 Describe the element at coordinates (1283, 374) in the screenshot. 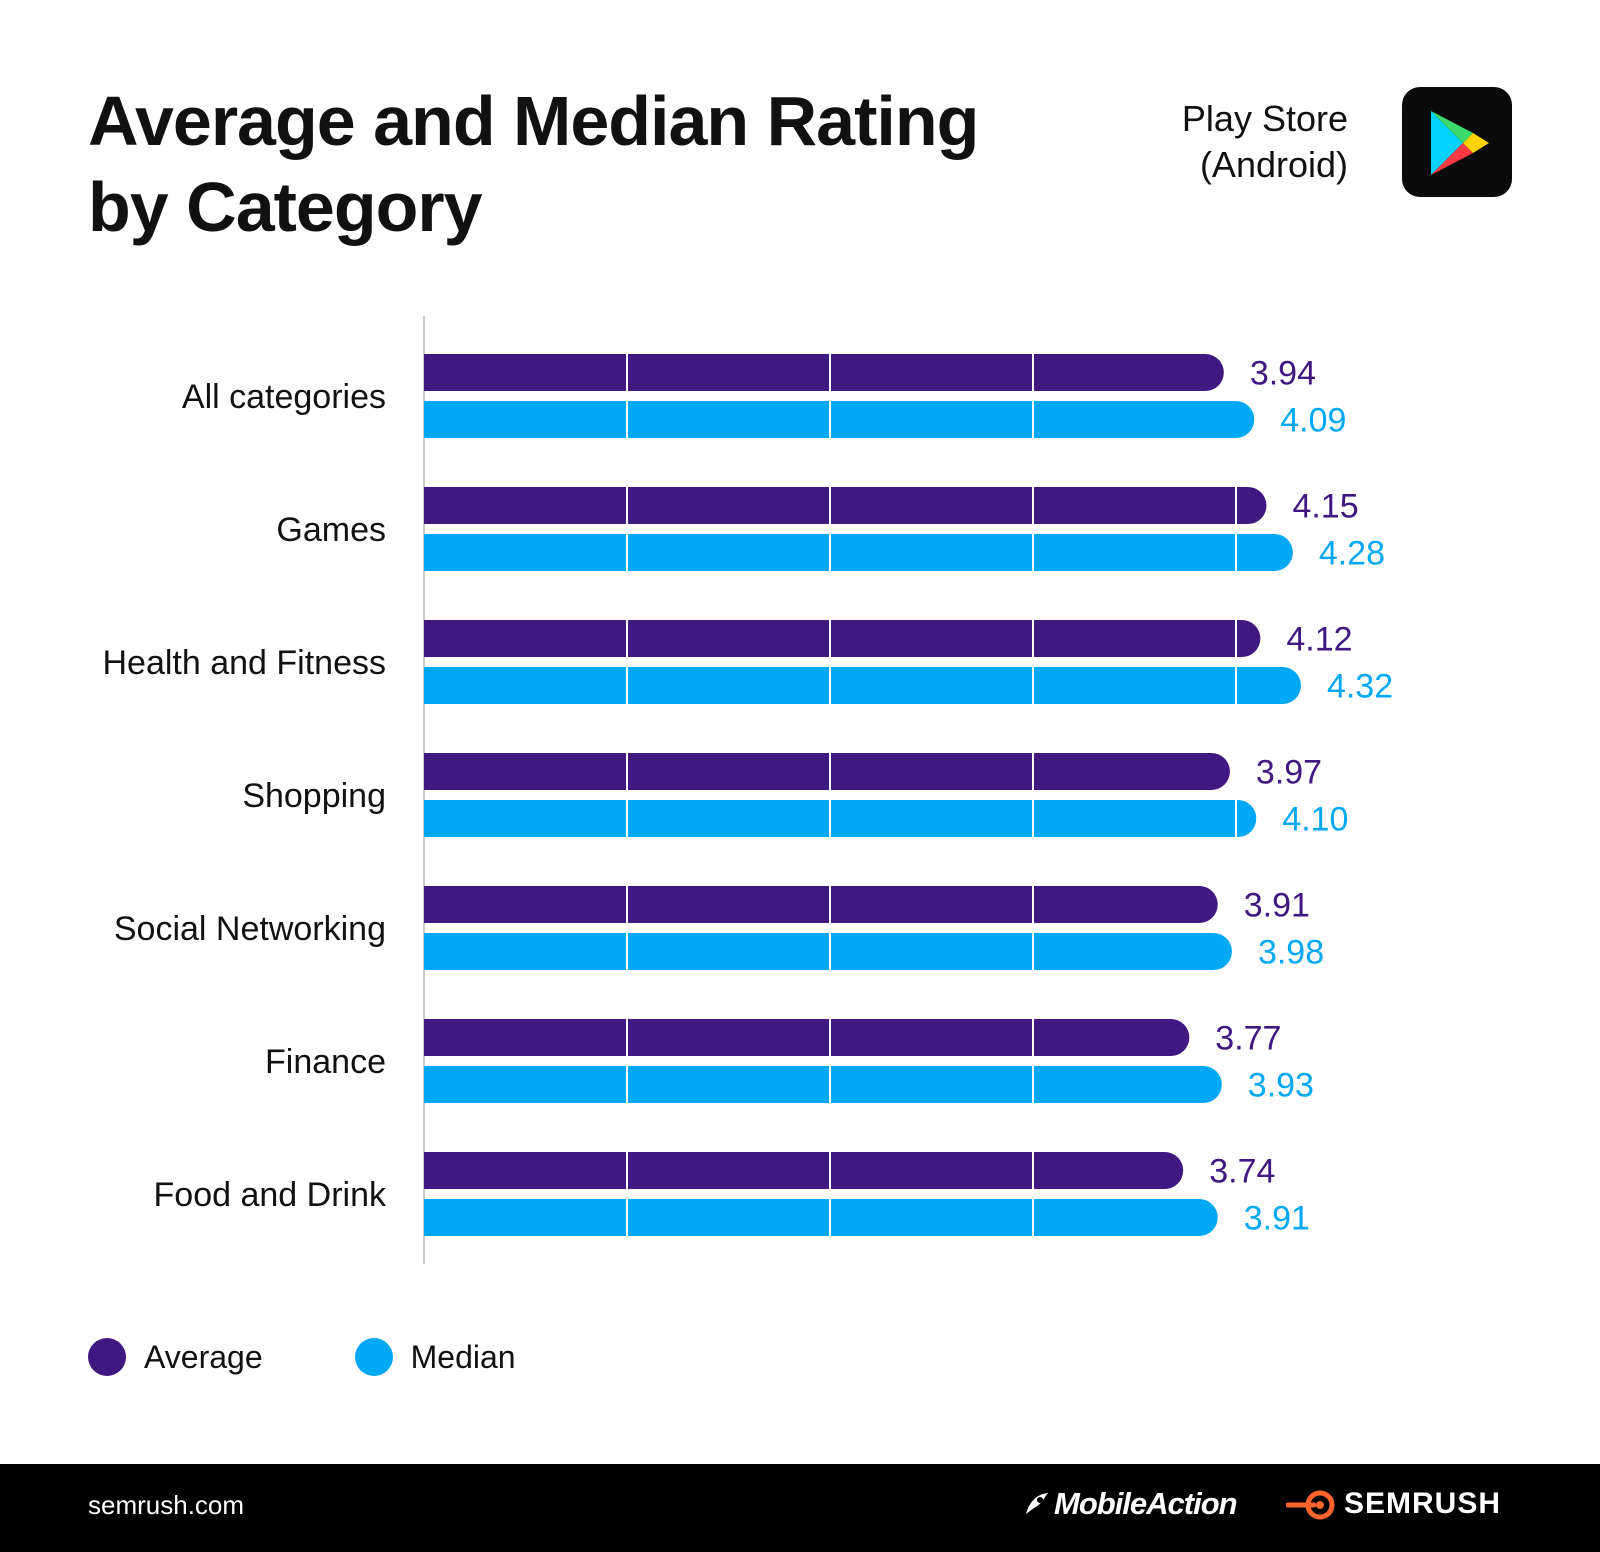

I see `data-label-average: 3.94` at that location.